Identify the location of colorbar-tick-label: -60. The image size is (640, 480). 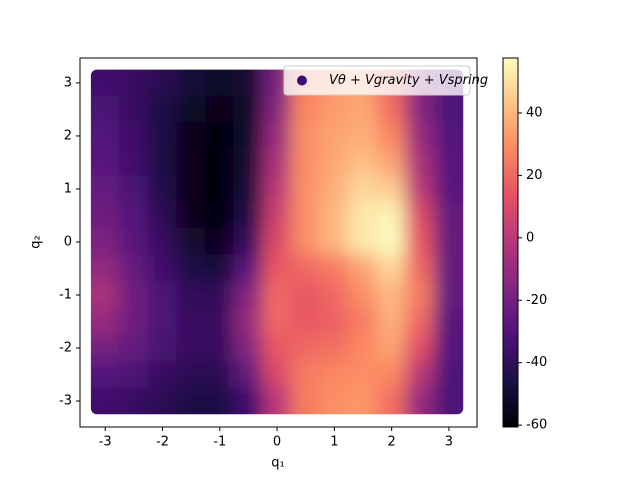
(536, 425).